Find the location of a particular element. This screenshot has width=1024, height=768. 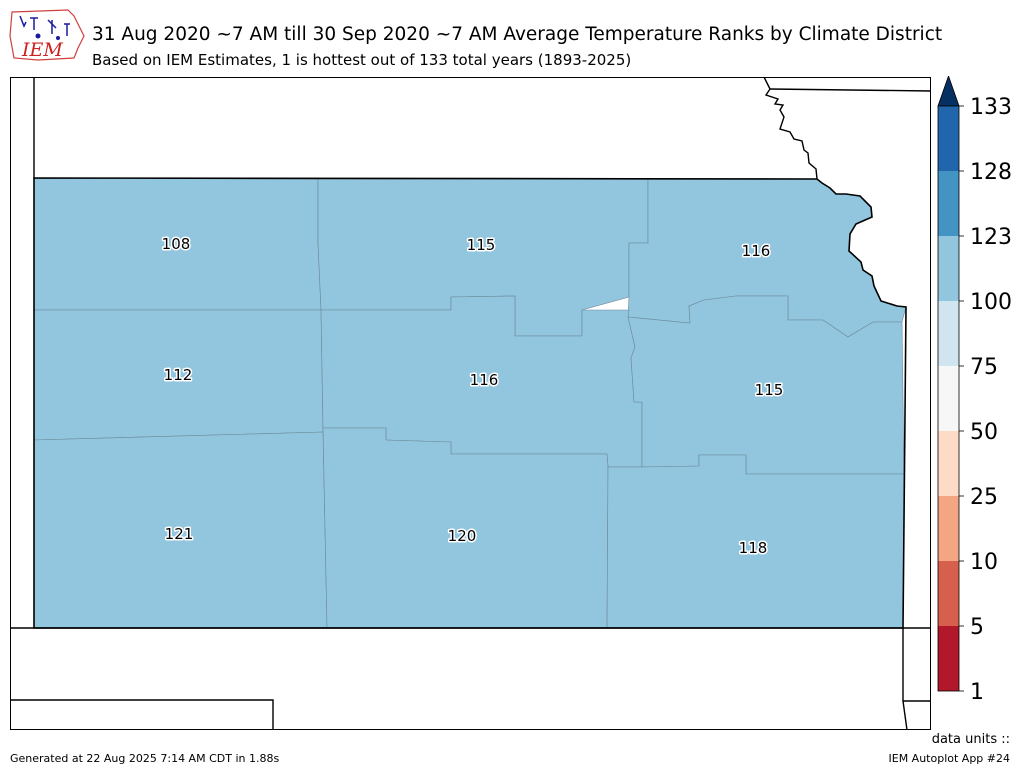

colorbar-tick-label: 10 is located at coordinates (984, 562).